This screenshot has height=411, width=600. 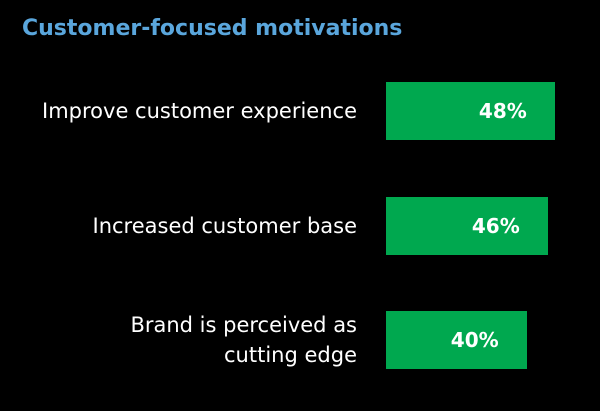 What do you see at coordinates (243, 339) in the screenshot?
I see `category-label: Brand is perceived as cutting edge` at bounding box center [243, 339].